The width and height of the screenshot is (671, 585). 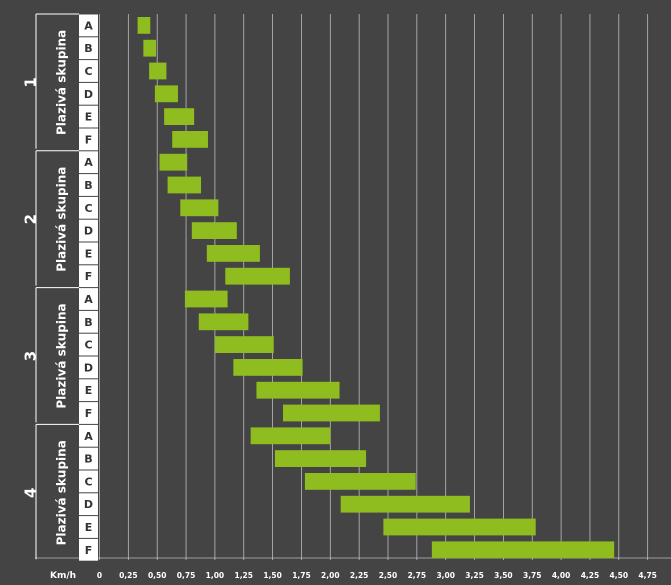 I want to click on x-tick-label: 3,25, so click(x=474, y=575).